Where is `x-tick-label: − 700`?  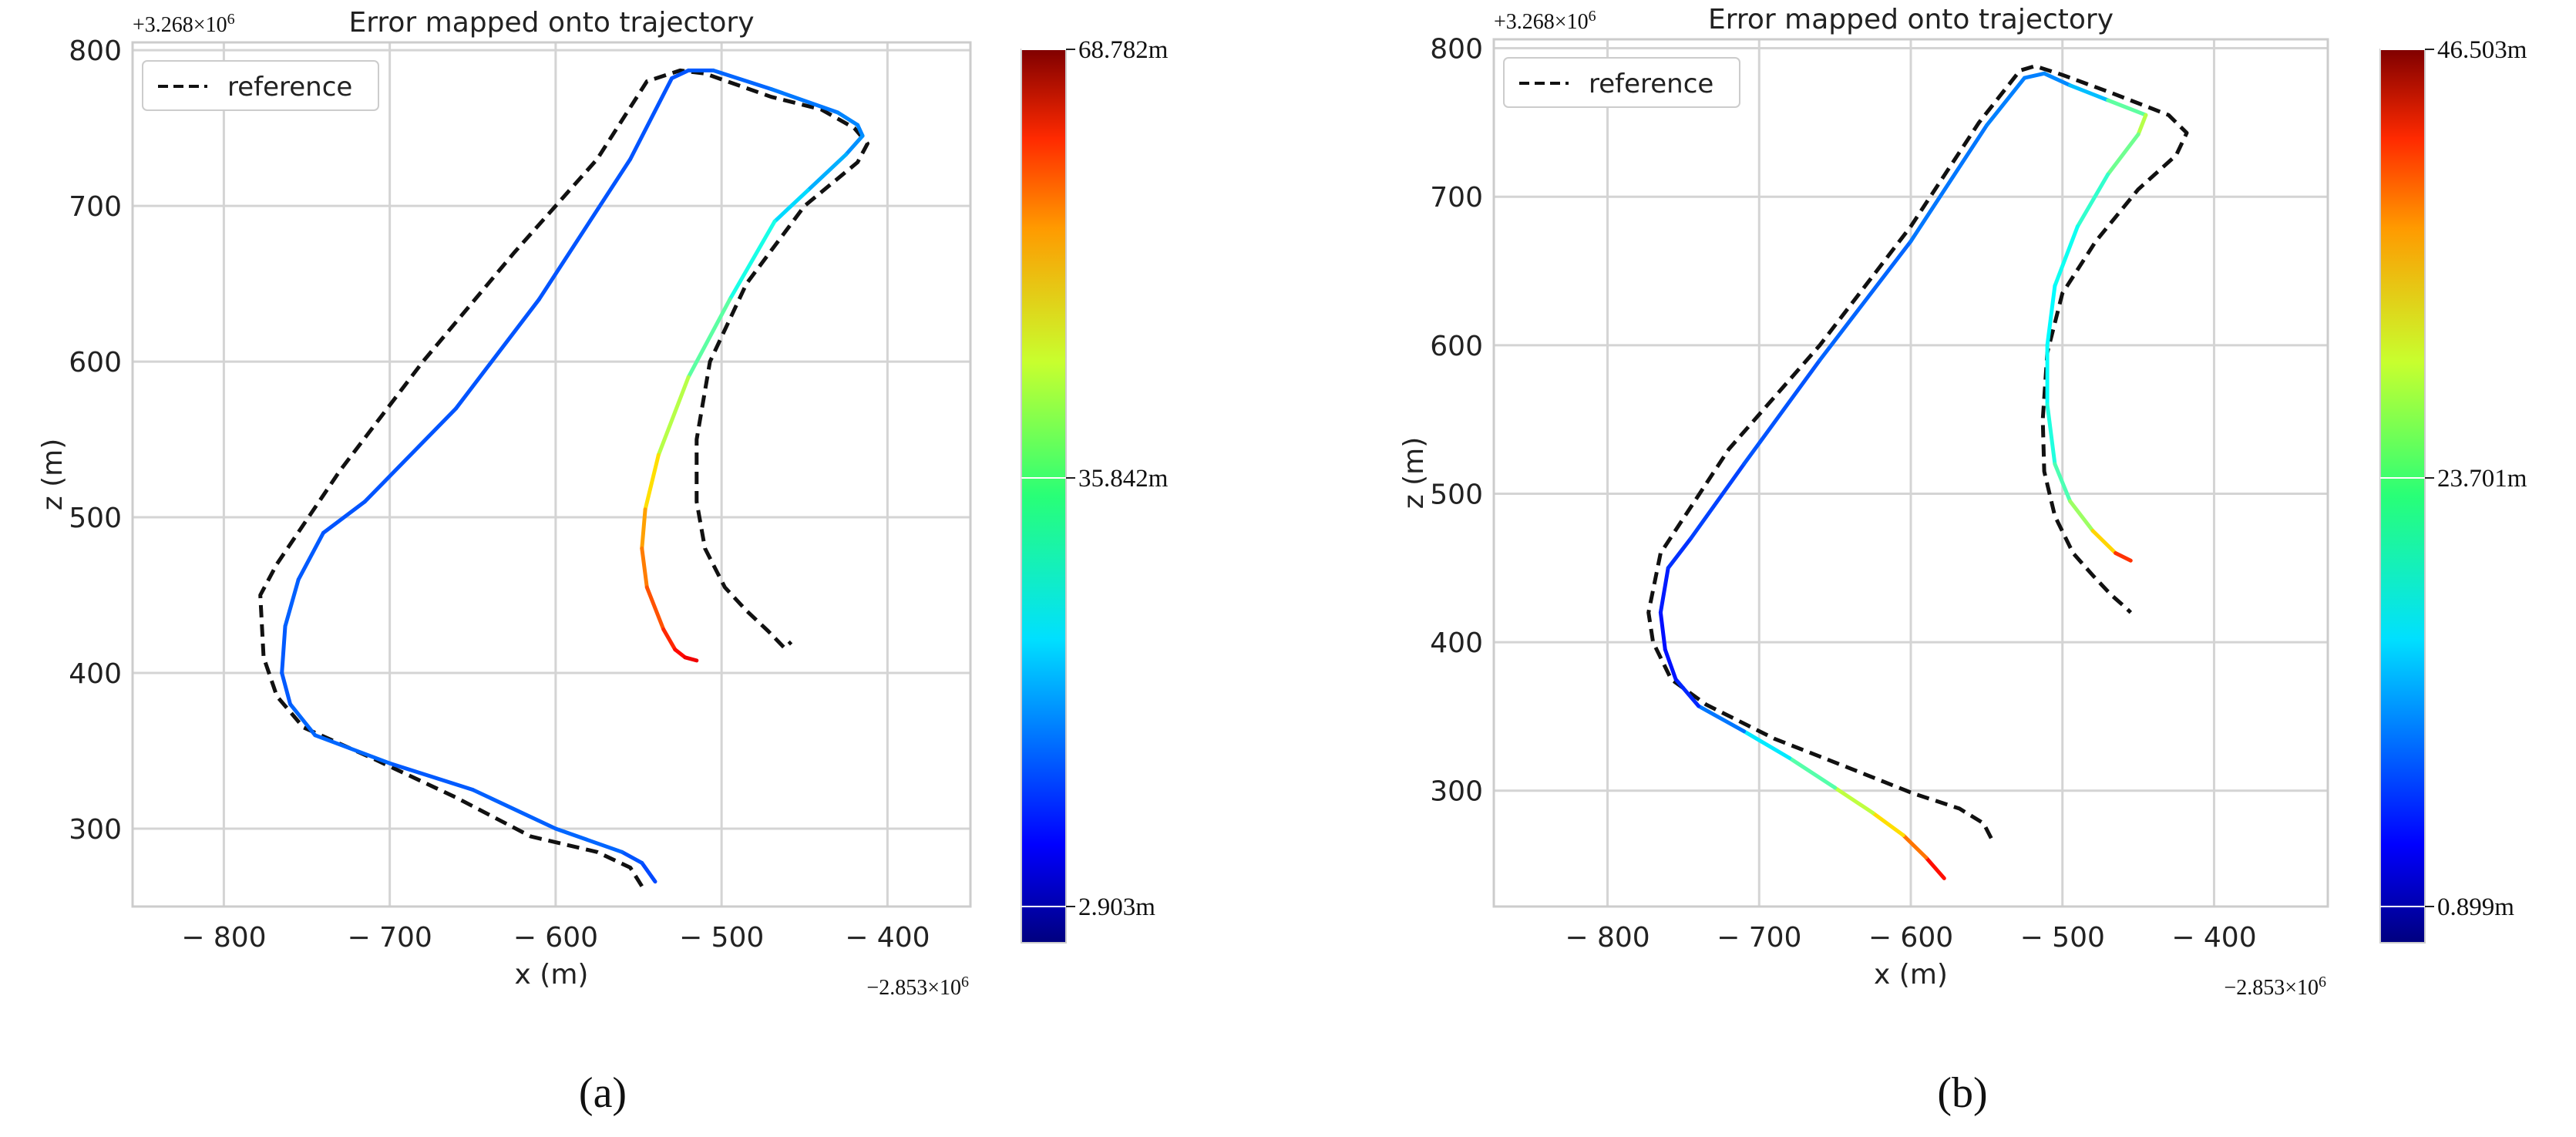 x-tick-label: − 700 is located at coordinates (1759, 938).